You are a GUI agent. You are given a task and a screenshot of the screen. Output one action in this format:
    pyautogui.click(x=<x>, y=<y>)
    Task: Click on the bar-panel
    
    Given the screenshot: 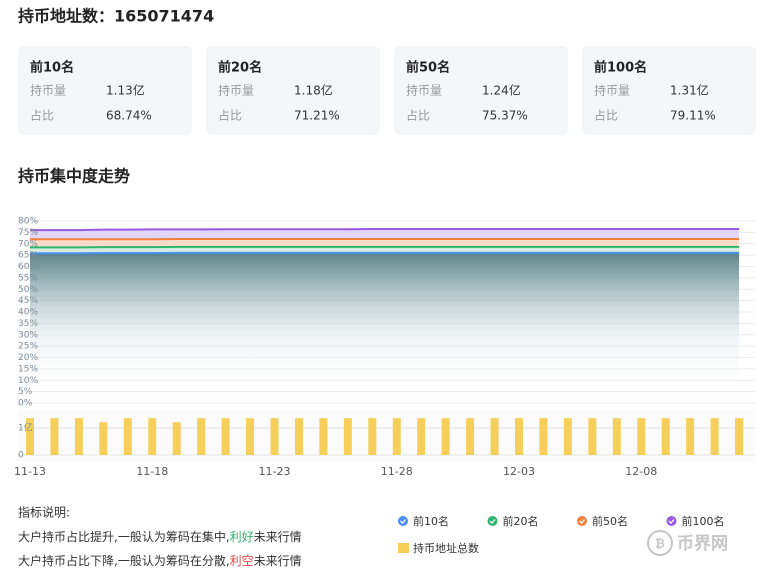 What is the action you would take?
    pyautogui.click(x=386, y=436)
    